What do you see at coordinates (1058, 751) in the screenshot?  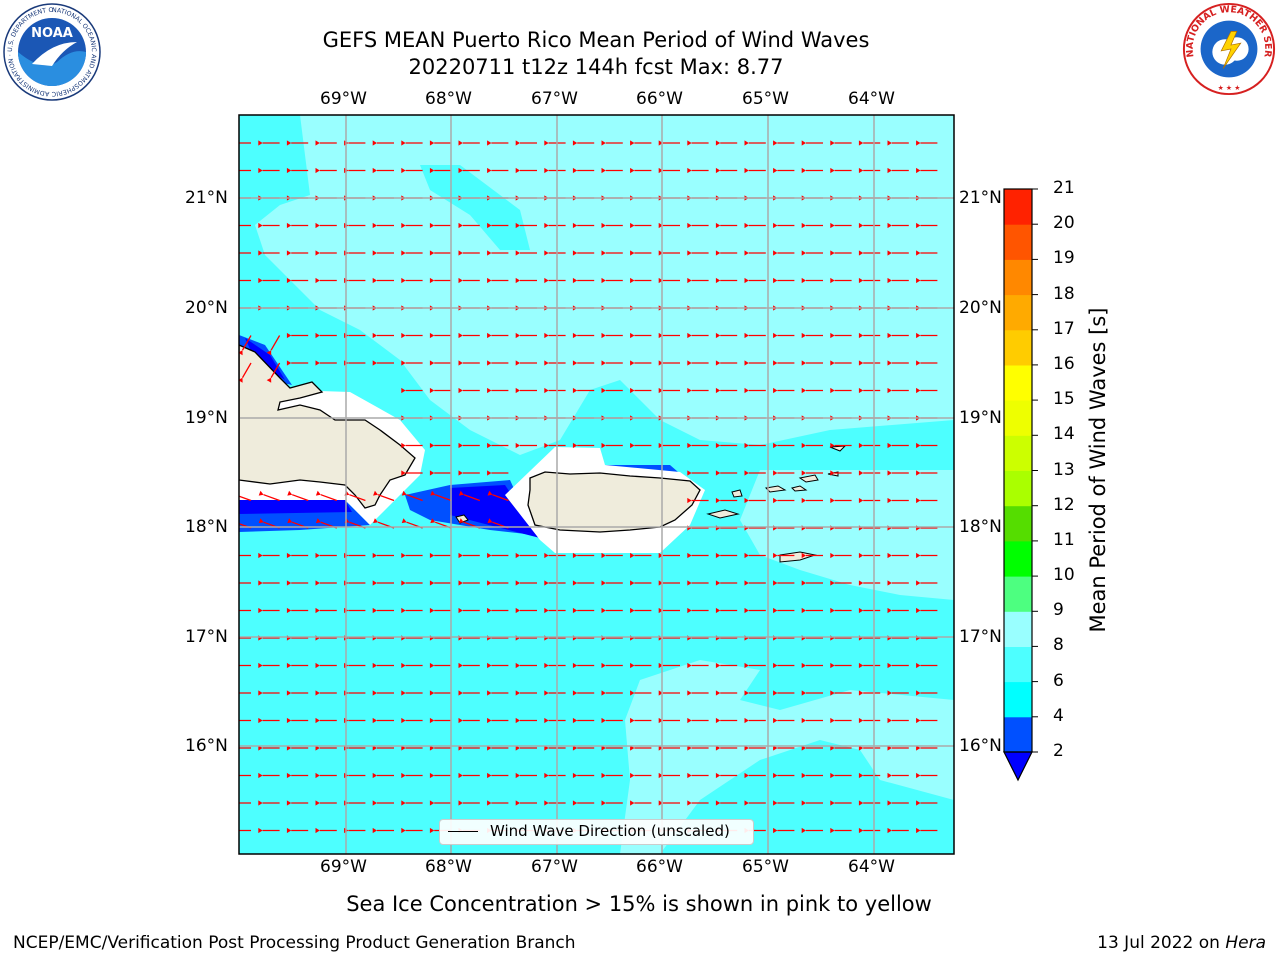 I see `colorbar-tick-label: 2` at bounding box center [1058, 751].